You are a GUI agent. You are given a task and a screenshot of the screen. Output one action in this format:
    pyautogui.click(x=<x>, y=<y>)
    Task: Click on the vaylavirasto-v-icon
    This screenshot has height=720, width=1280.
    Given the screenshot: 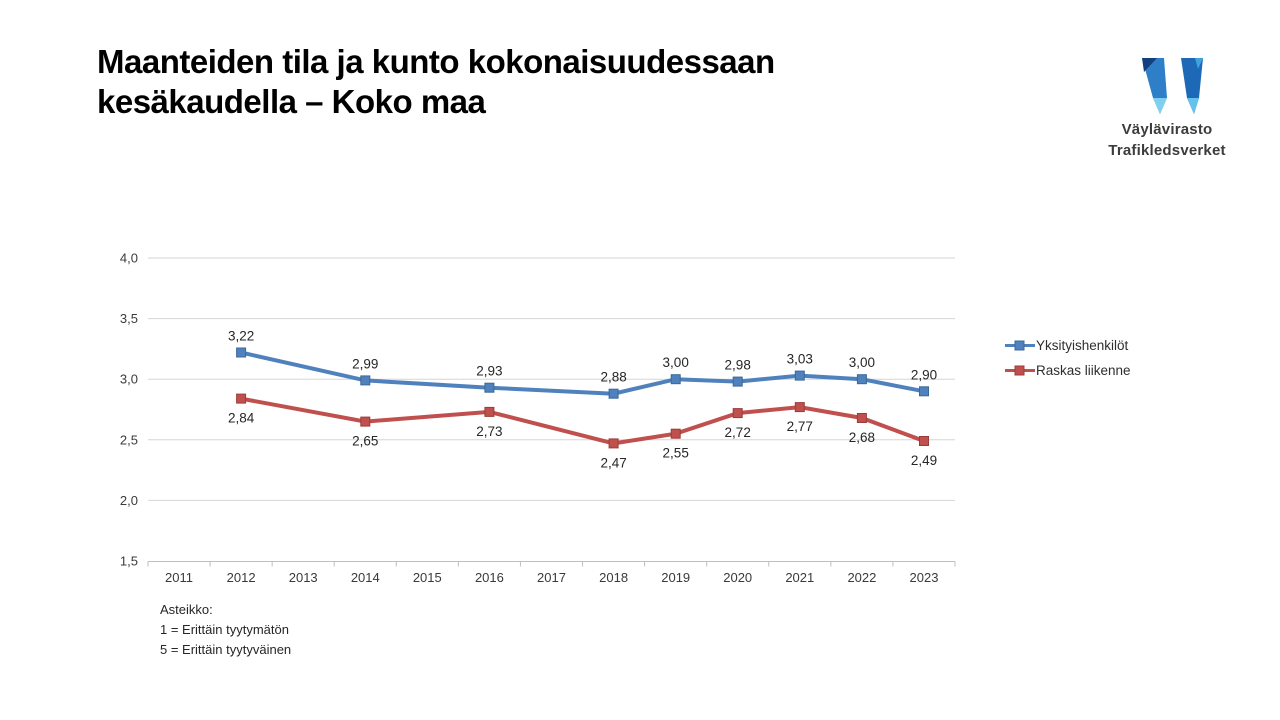 What is the action you would take?
    pyautogui.click(x=1172, y=86)
    